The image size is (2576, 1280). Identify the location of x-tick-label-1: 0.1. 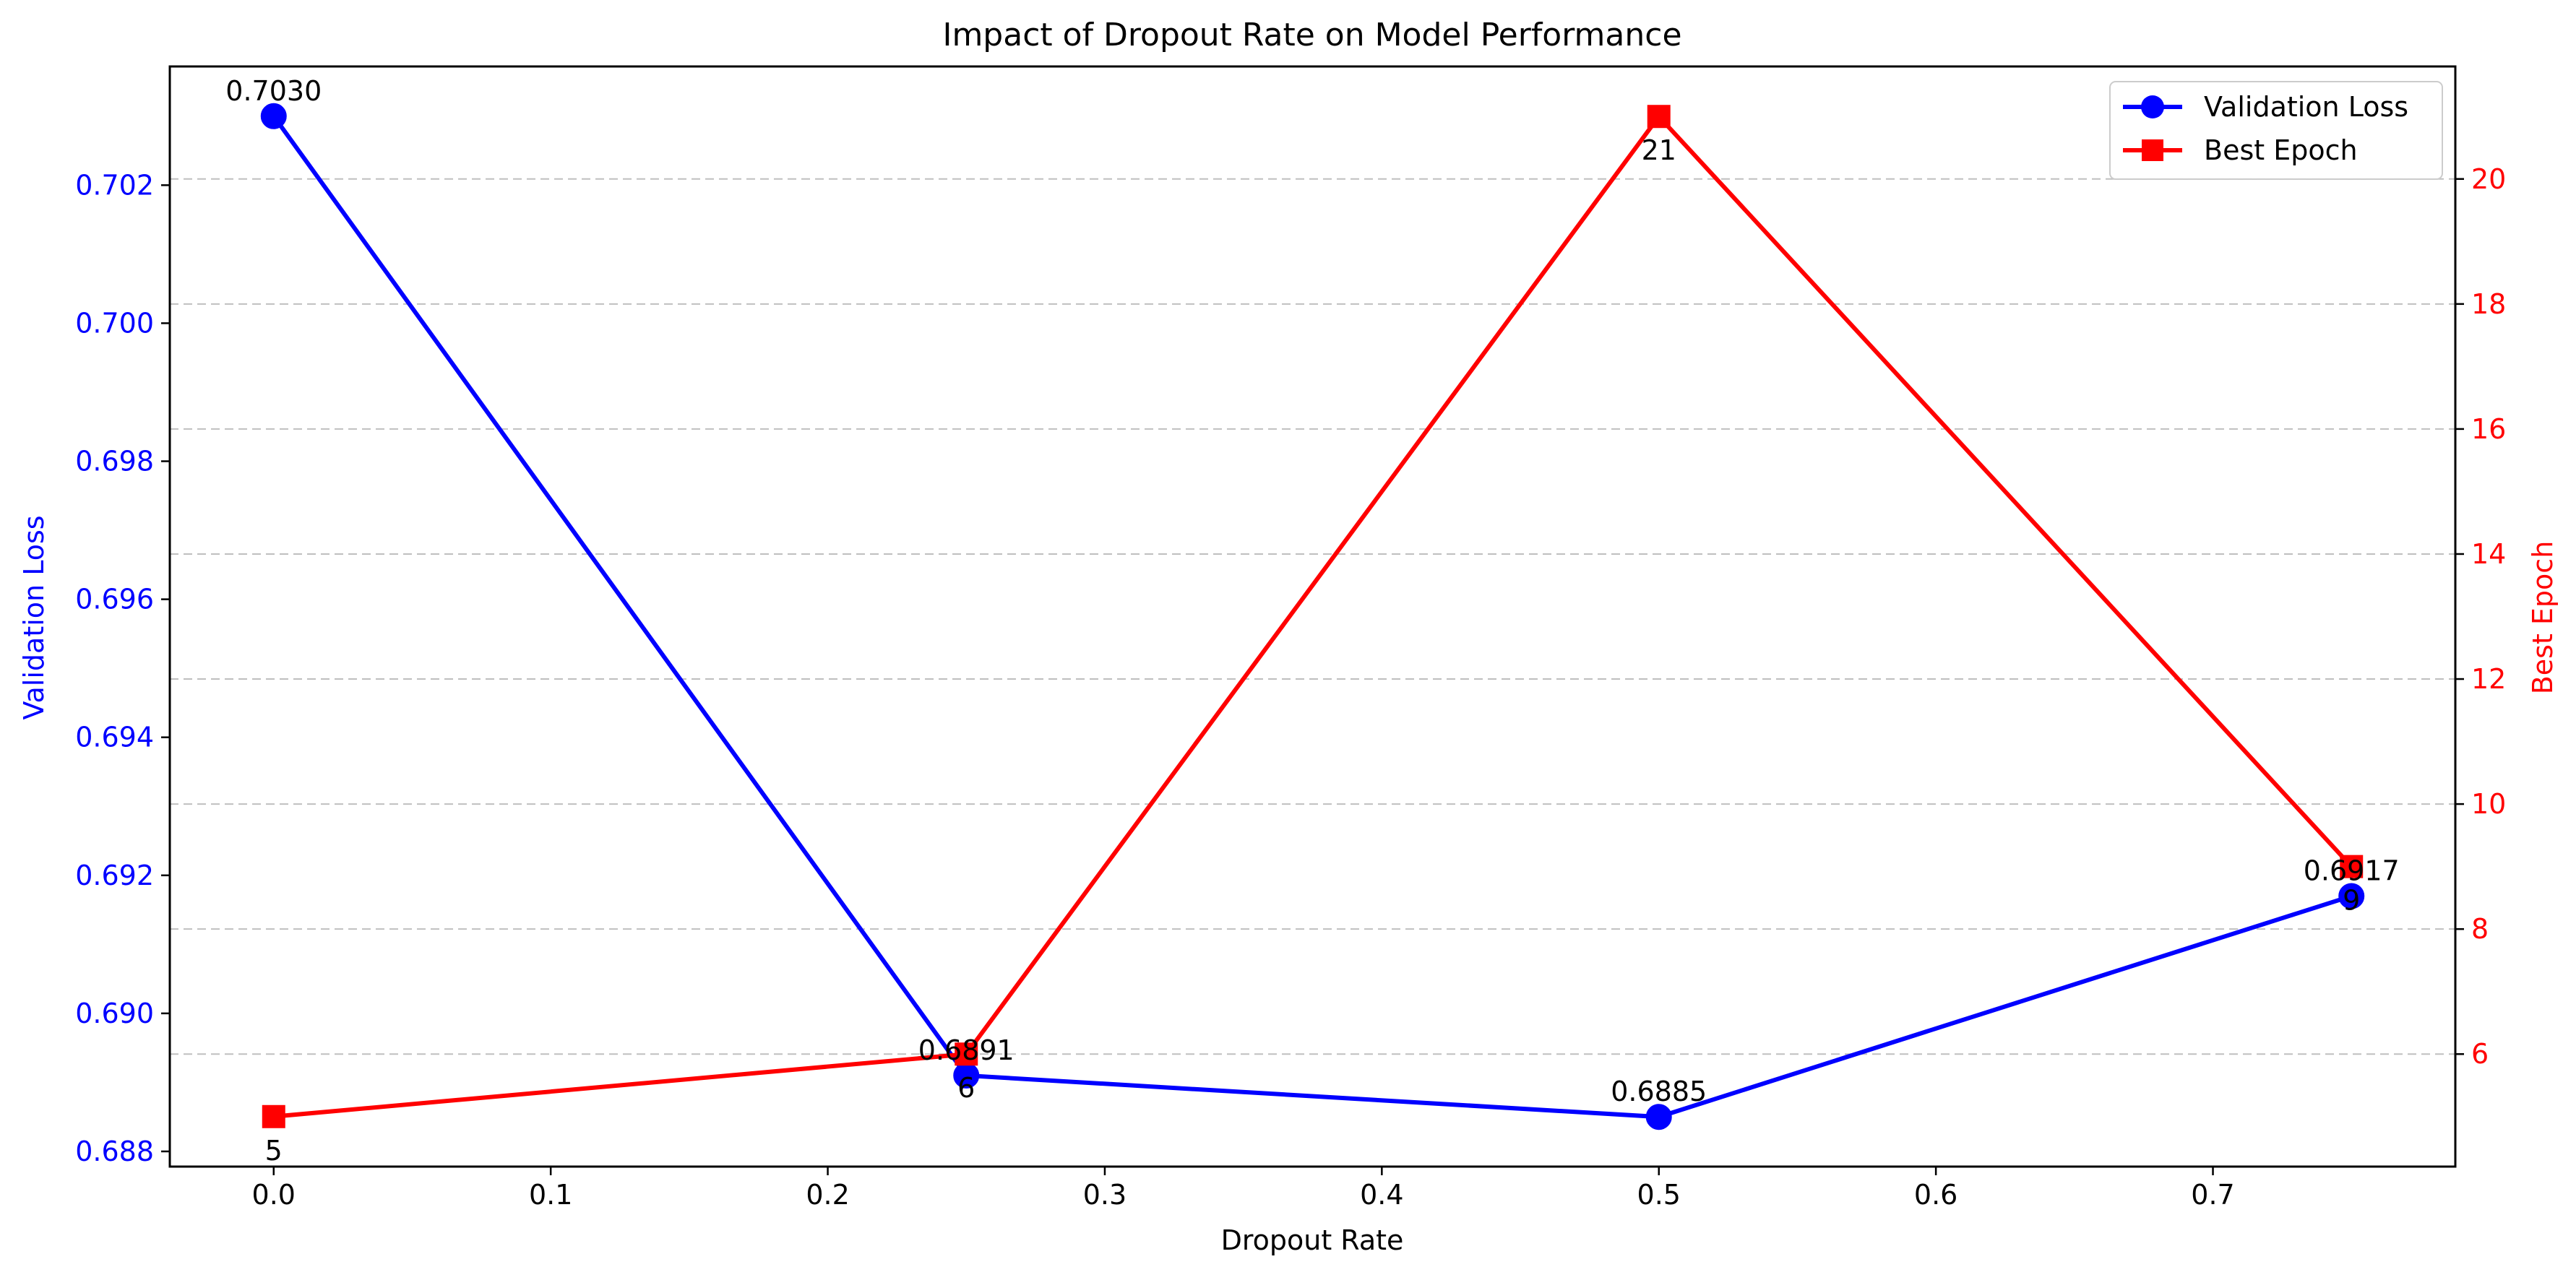
(550, 1195).